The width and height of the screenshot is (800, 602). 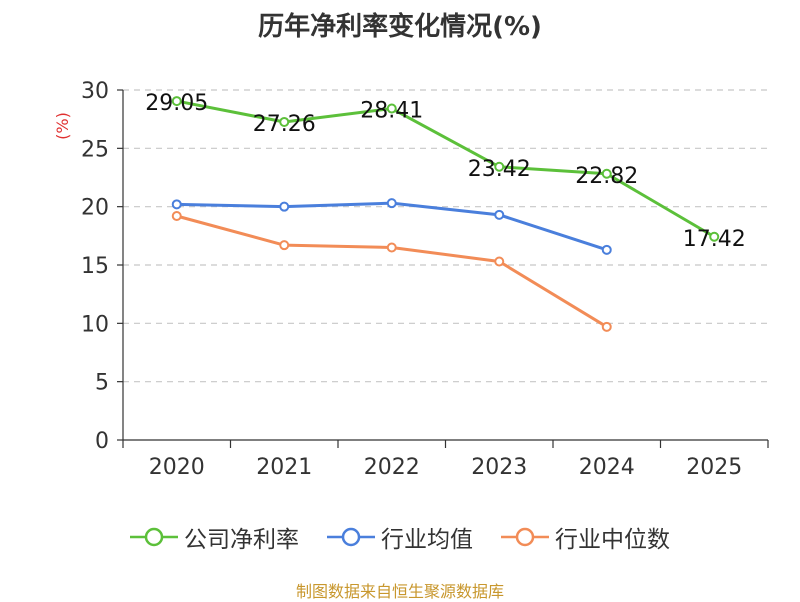 I want to click on y-tick-label-30: 30, so click(x=95, y=91).